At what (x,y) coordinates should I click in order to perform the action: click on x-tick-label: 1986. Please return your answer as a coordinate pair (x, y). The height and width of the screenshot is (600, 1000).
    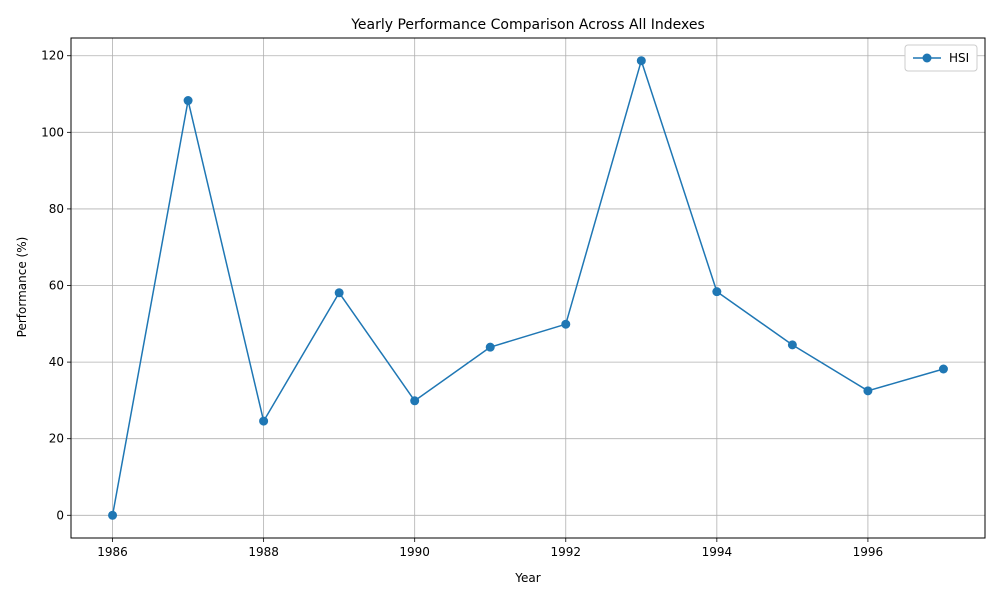
    Looking at the image, I should click on (112, 552).